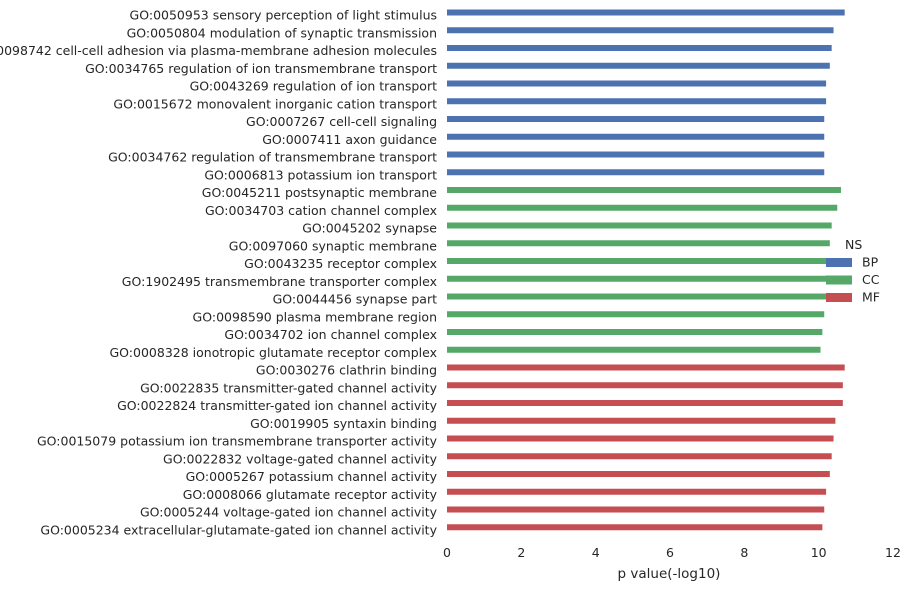 The image size is (907, 592). What do you see at coordinates (521, 552) in the screenshot?
I see `x-tick-label: 2` at bounding box center [521, 552].